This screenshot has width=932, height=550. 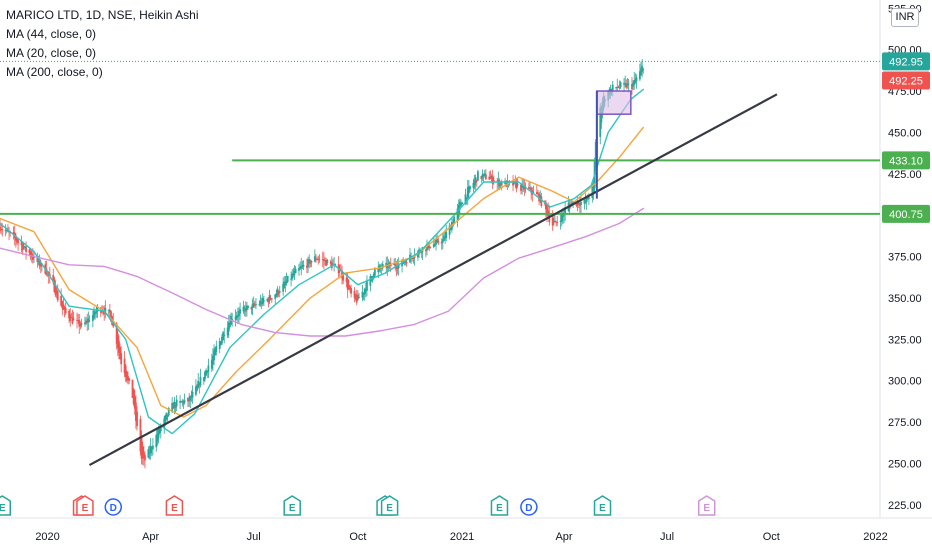 I want to click on last-price-label: 492.95, so click(x=906, y=62).